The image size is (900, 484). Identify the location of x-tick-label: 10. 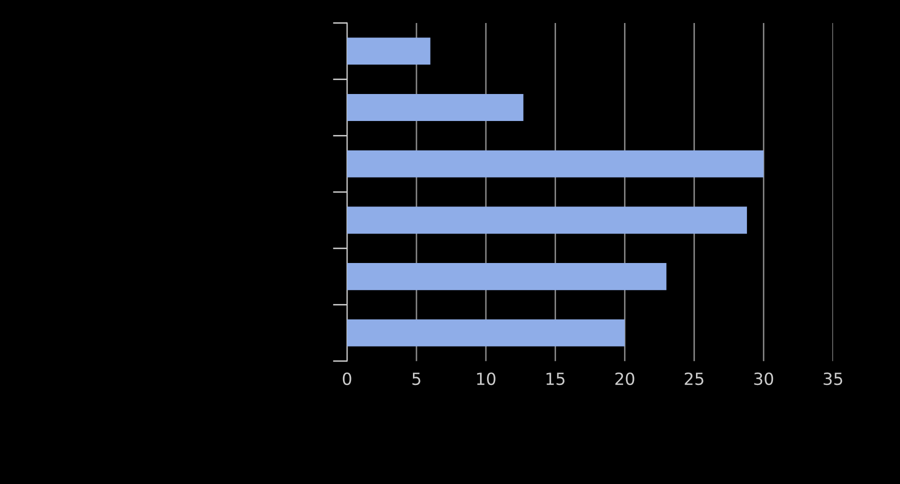
(486, 379).